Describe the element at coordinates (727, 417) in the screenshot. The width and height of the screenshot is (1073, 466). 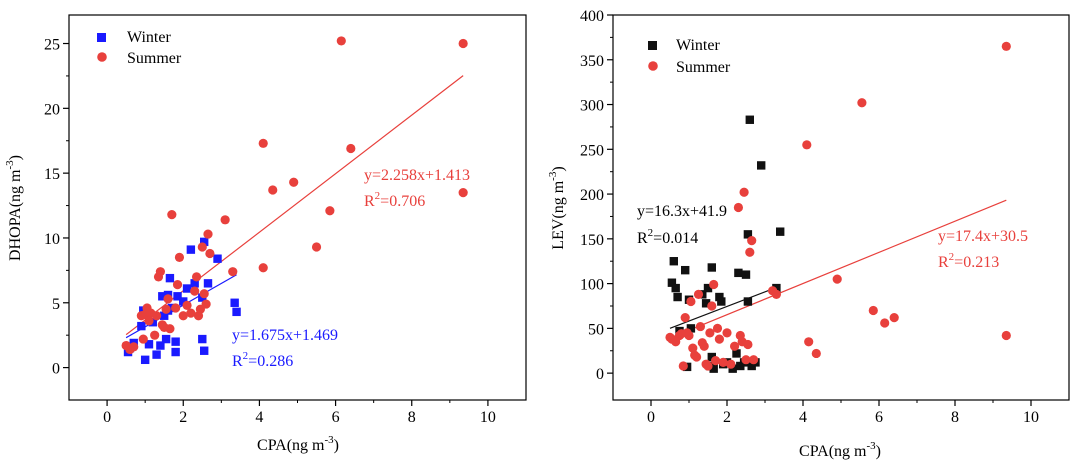
I see `x-tick-label: 2` at that location.